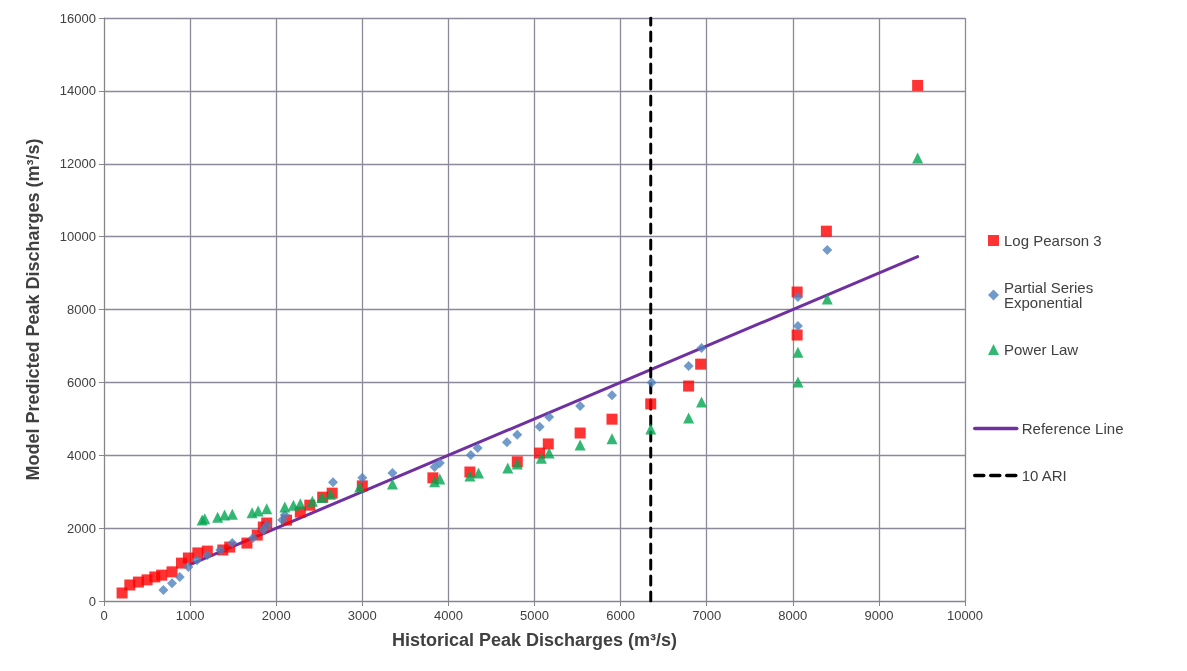 This screenshot has width=1187, height=671. I want to click on legend-label: Partial Series Exponential, so click(1051, 295).